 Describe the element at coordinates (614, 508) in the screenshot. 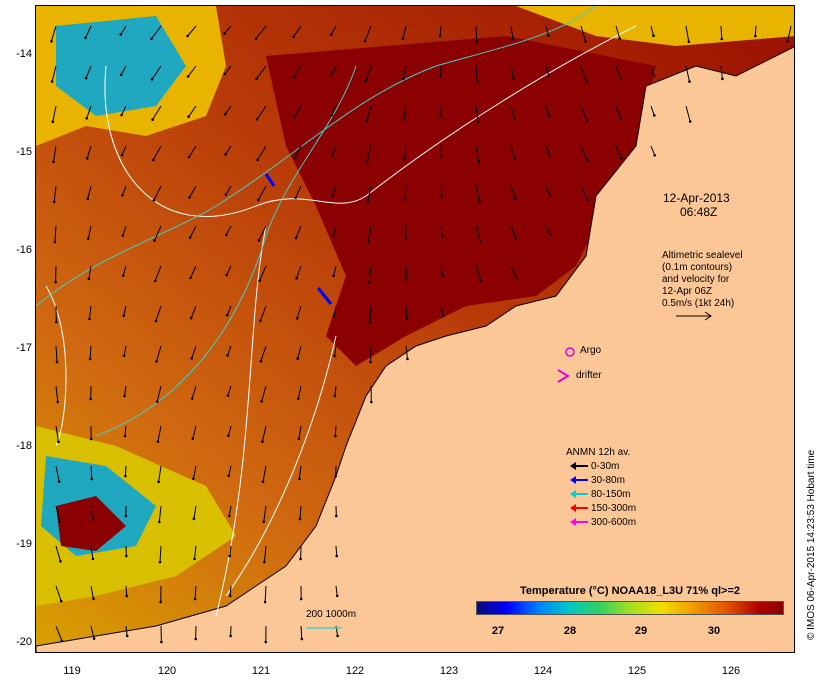

I see `legend-label: 150-300m` at that location.